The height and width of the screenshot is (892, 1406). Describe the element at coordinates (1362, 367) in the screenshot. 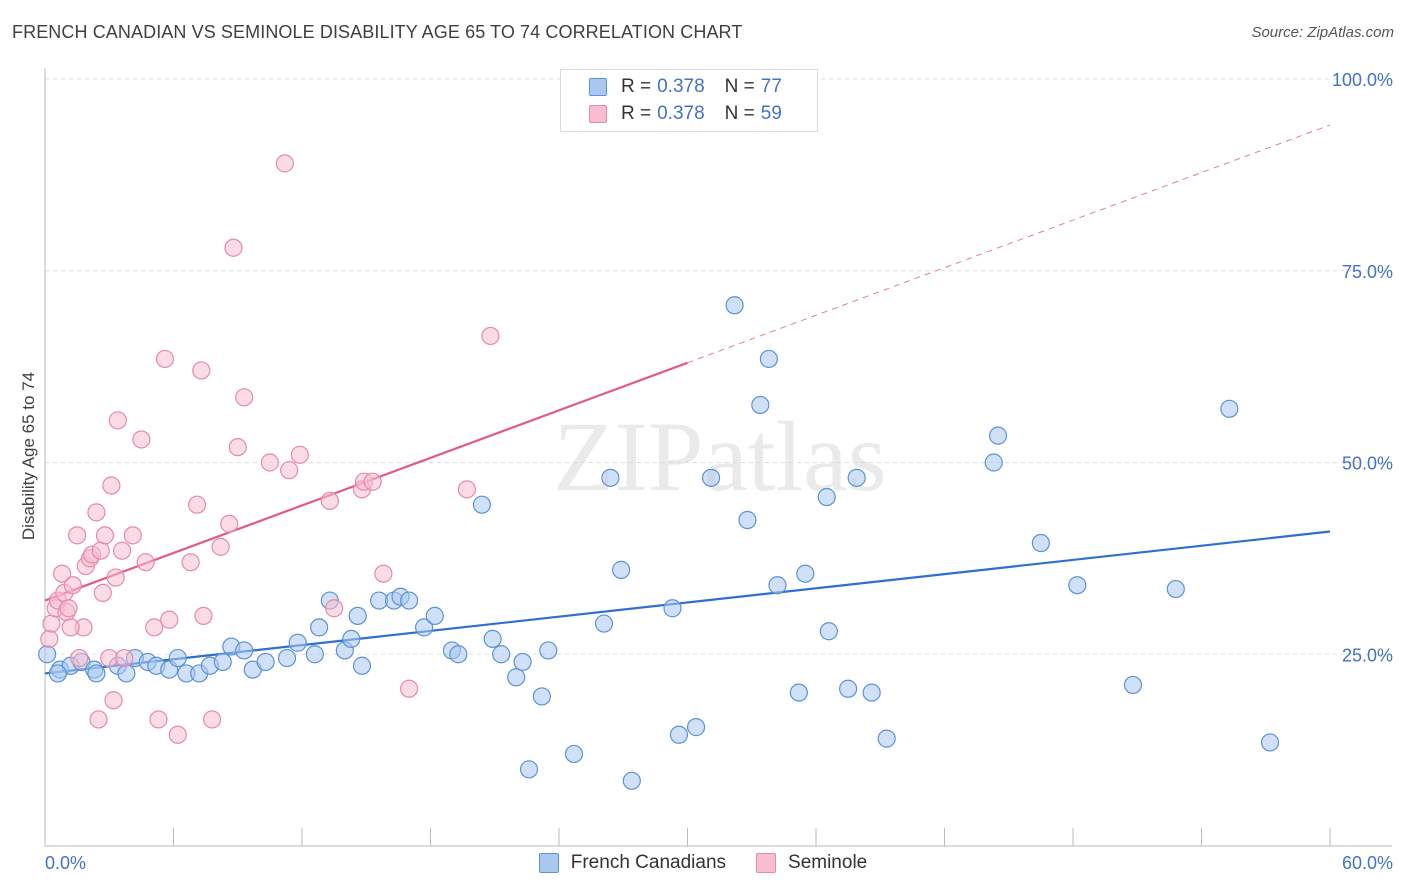

I see `y-tick-labels: 25.0% 50.0% 75.0% 100.0%` at that location.